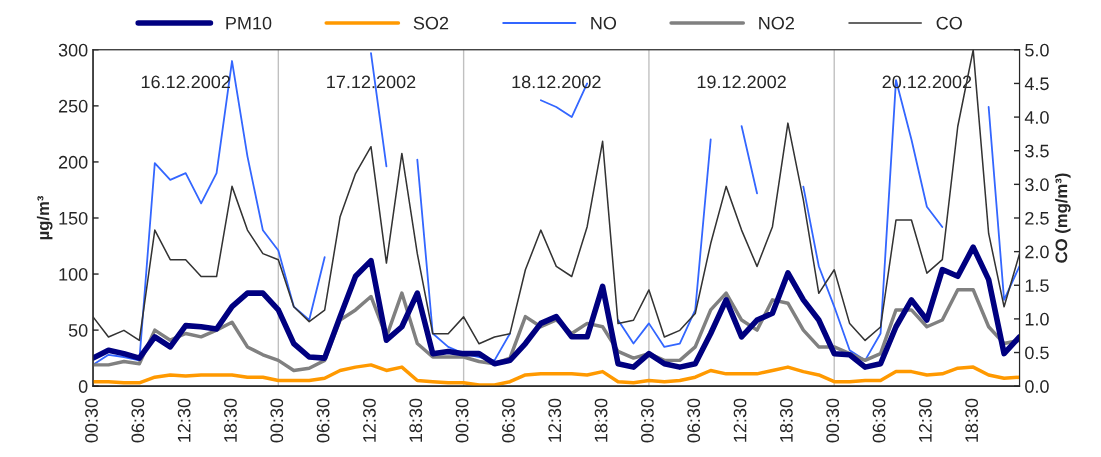 The width and height of the screenshot is (1101, 457). Describe the element at coordinates (1037, 353) in the screenshot. I see `y2-tick-label: 0.5` at that location.